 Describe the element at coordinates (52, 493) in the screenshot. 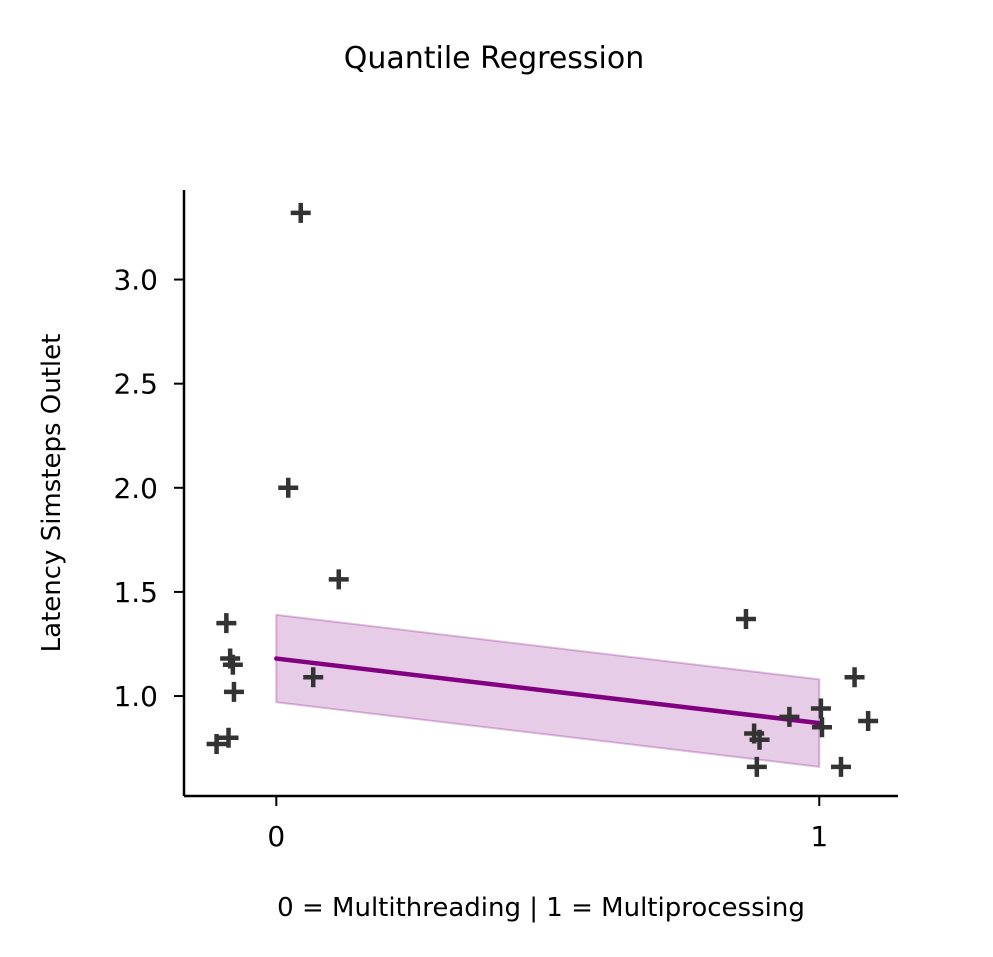

I see `y-axis-label: Latency Simsteps Outlet` at that location.